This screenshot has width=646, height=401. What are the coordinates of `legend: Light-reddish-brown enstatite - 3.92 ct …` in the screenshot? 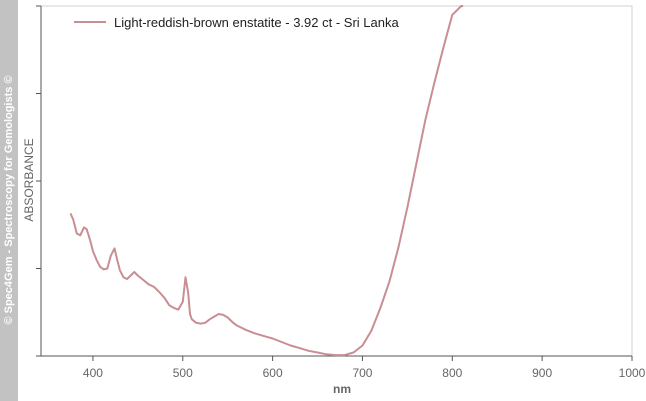 It's located at (236, 22).